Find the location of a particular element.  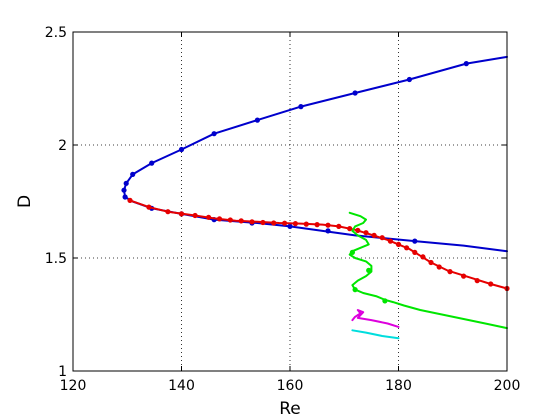

y-tick-label: 1.5 is located at coordinates (56, 259).